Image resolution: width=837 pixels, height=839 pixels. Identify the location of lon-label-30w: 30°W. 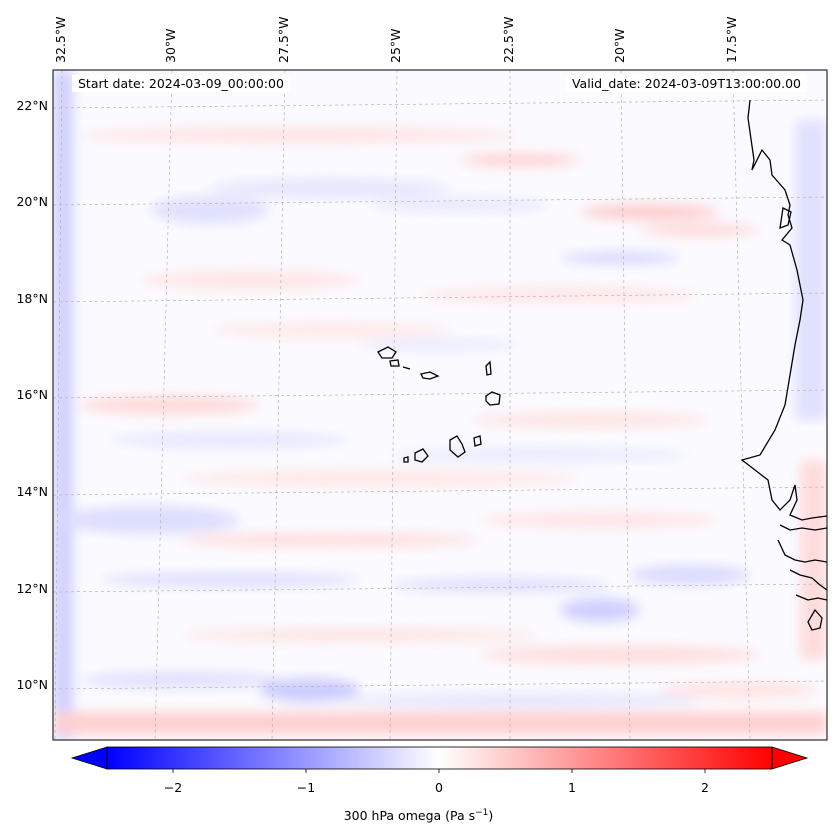
(170, 45).